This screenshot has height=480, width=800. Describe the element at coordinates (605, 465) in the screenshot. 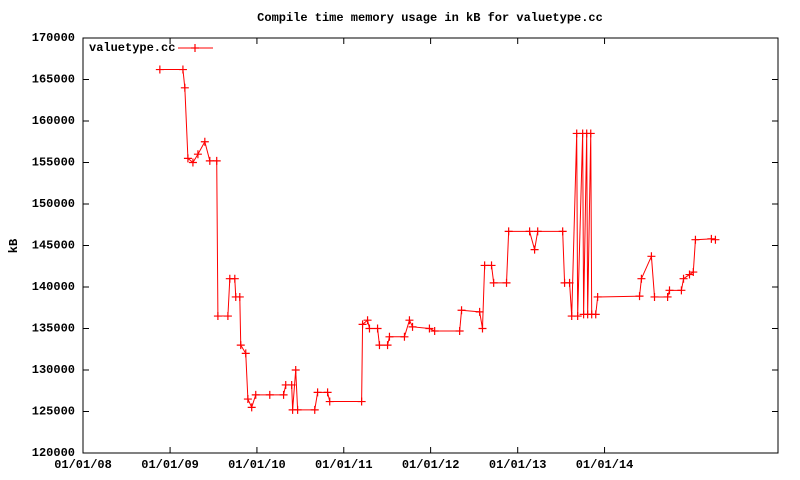

I see `x-tick-label: 01/01/14` at that location.